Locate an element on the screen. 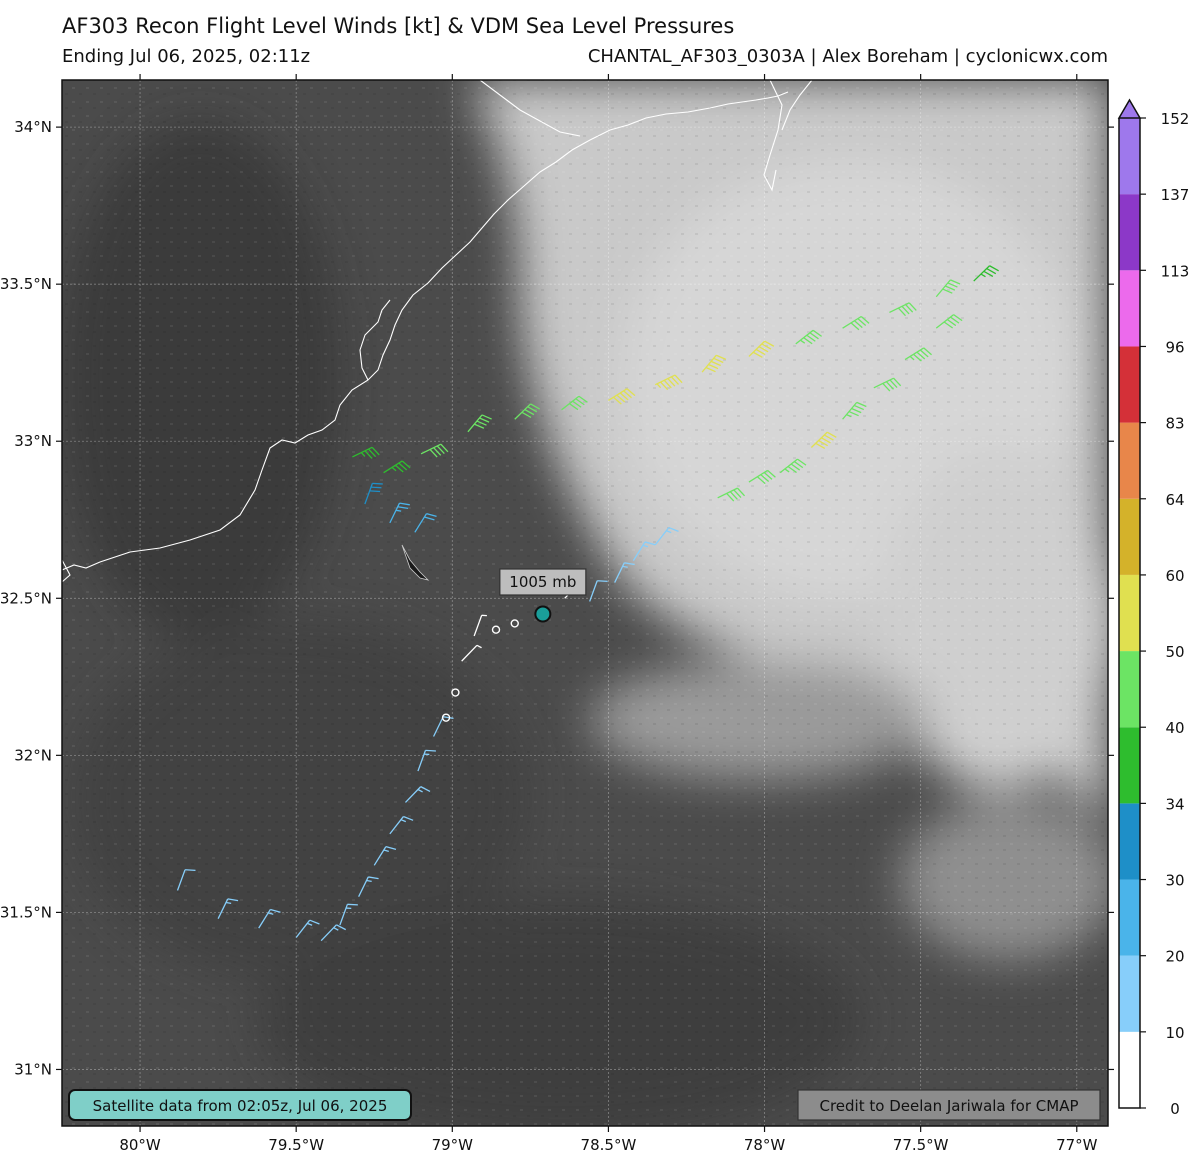 The width and height of the screenshot is (1200, 1150). lat-tick-label: 34°N is located at coordinates (33, 127).